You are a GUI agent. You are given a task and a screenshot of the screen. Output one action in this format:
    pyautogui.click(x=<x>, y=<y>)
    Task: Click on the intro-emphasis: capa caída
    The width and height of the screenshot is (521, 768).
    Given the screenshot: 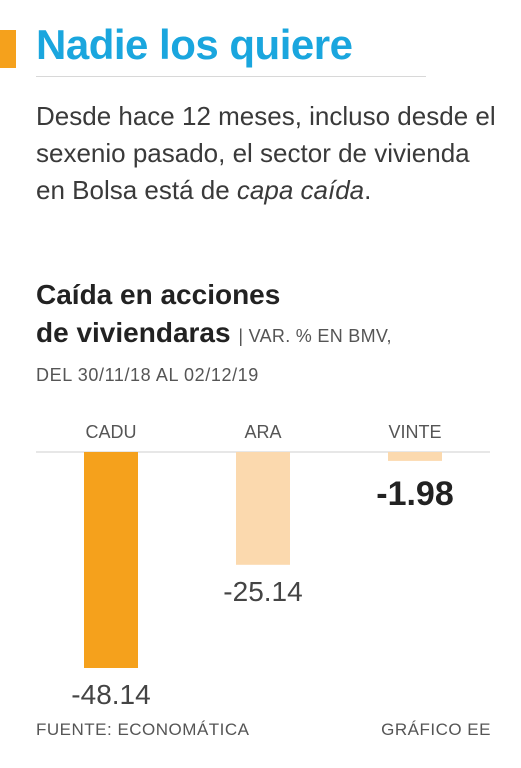 What is the action you would take?
    pyautogui.click(x=300, y=190)
    